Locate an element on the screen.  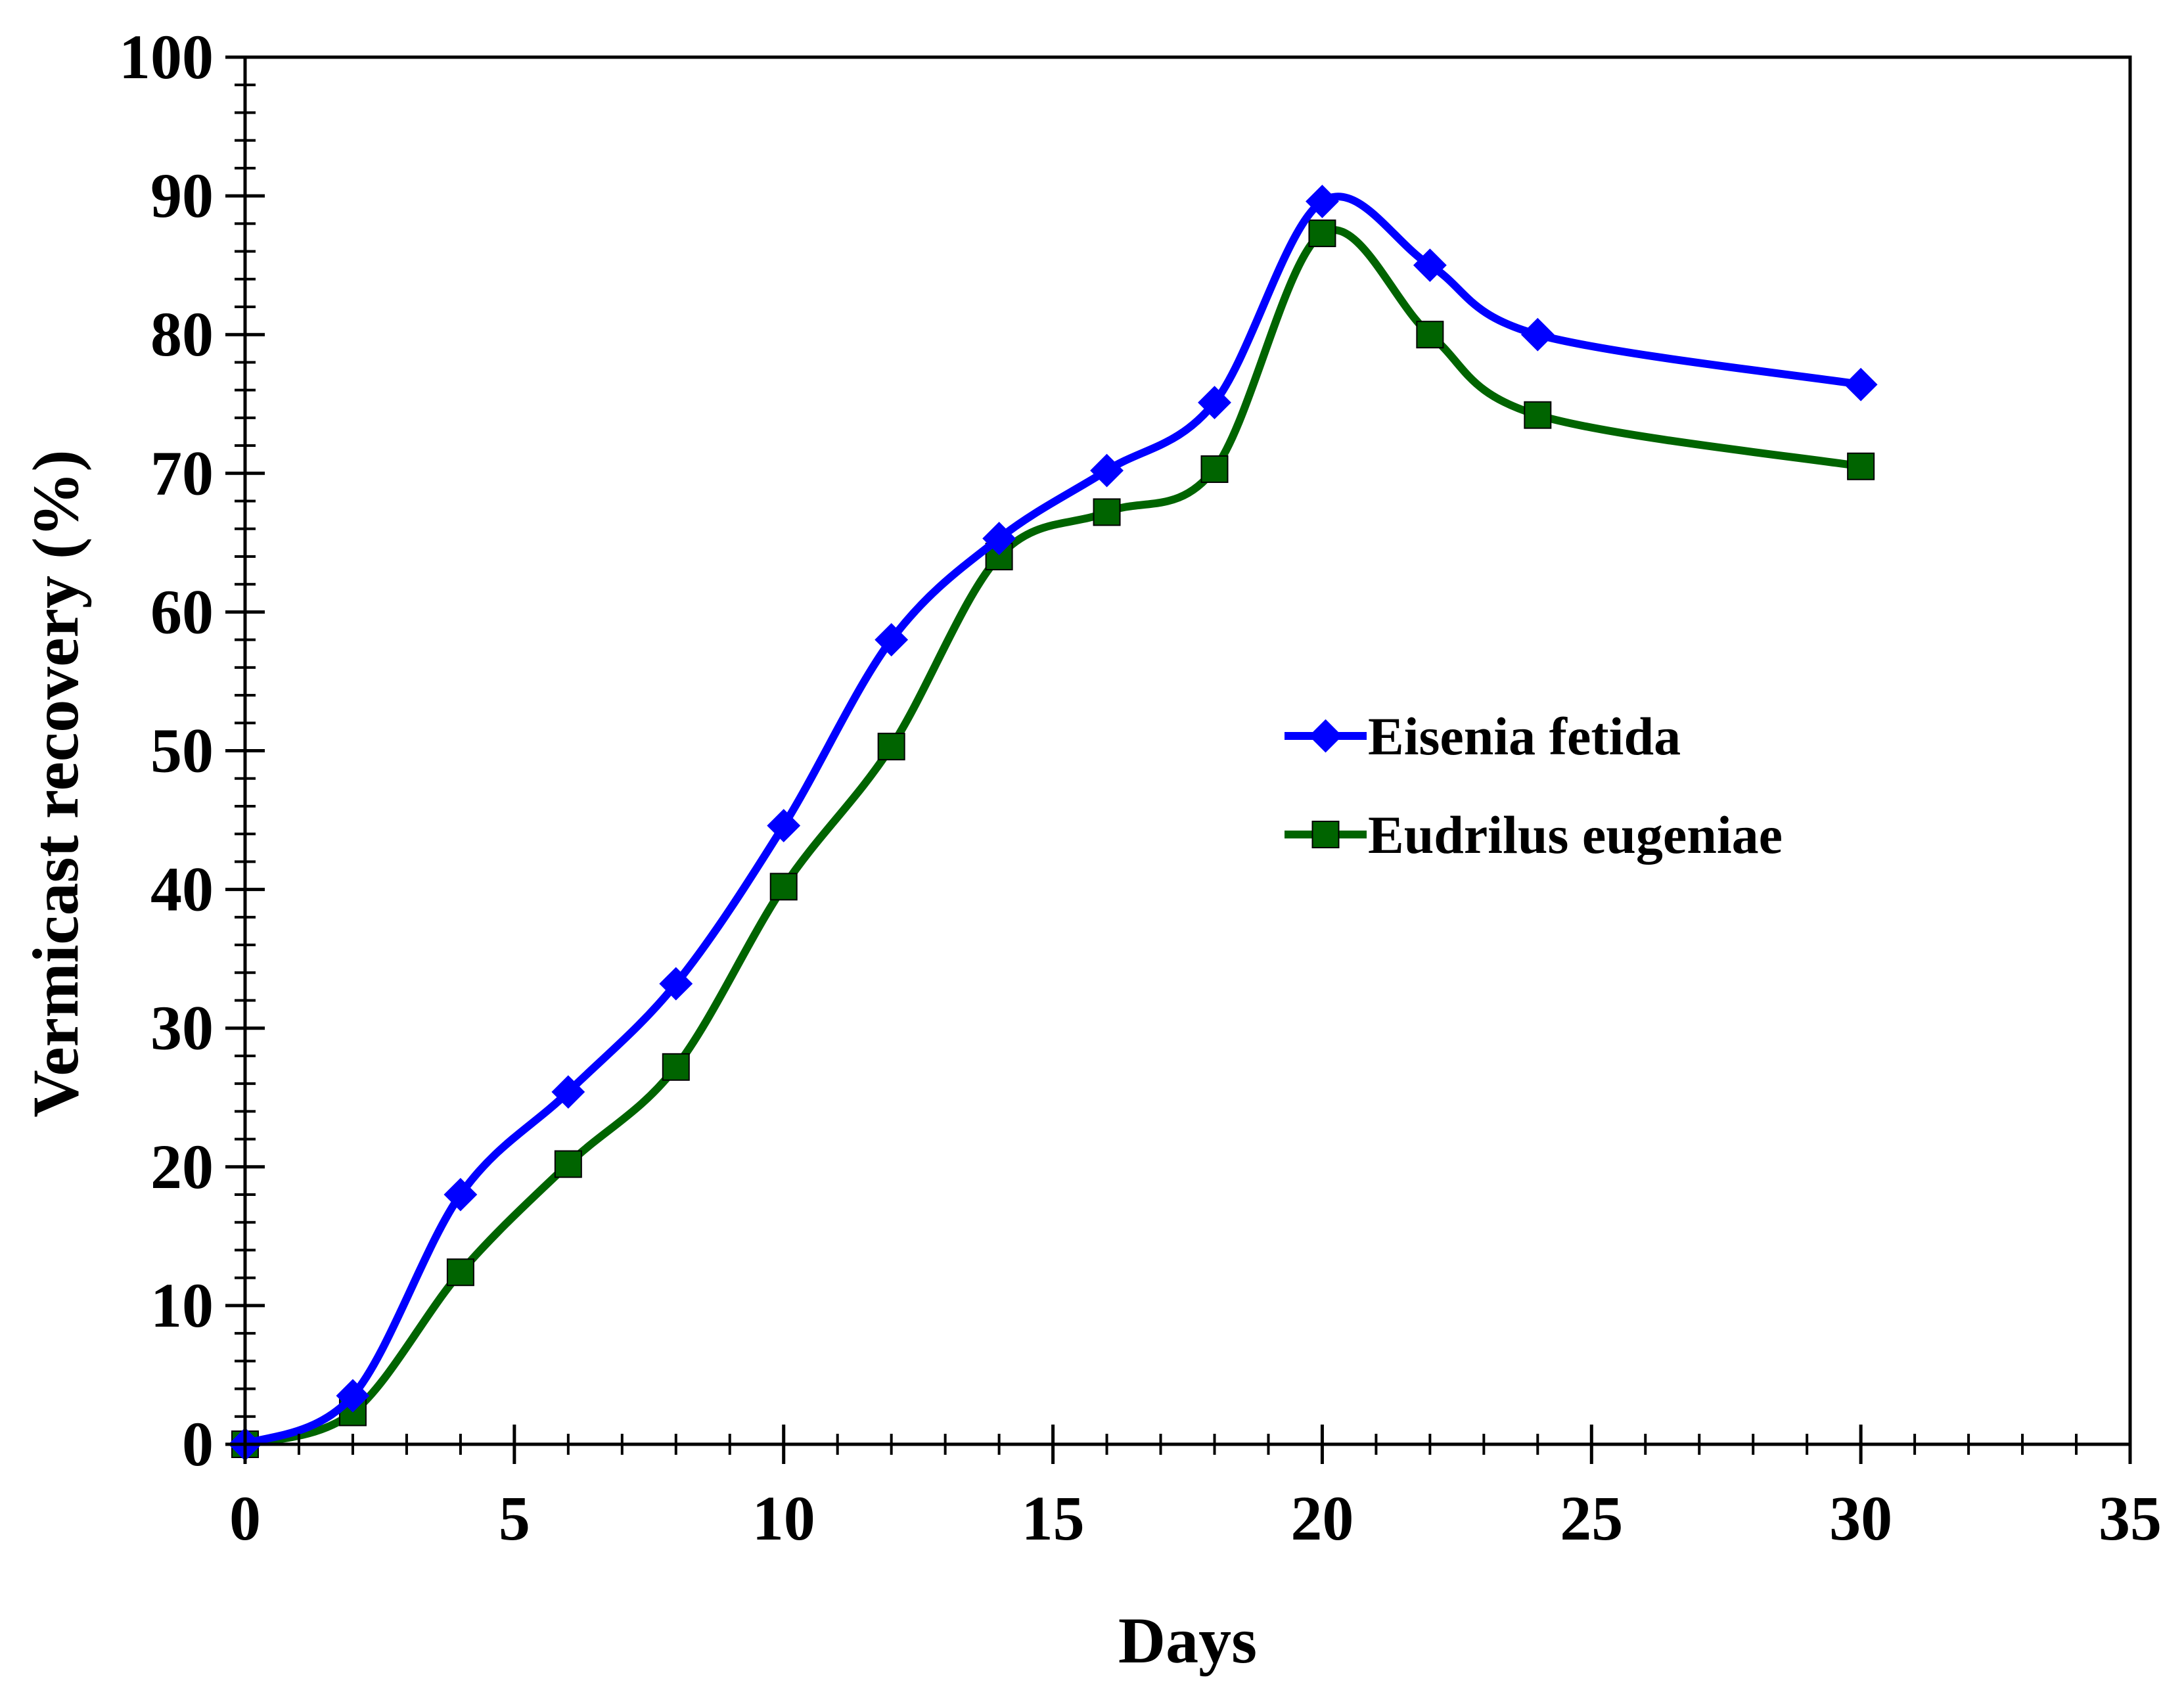
y-axis-title: Vermicast recovery (%) is located at coordinates (55, 783).